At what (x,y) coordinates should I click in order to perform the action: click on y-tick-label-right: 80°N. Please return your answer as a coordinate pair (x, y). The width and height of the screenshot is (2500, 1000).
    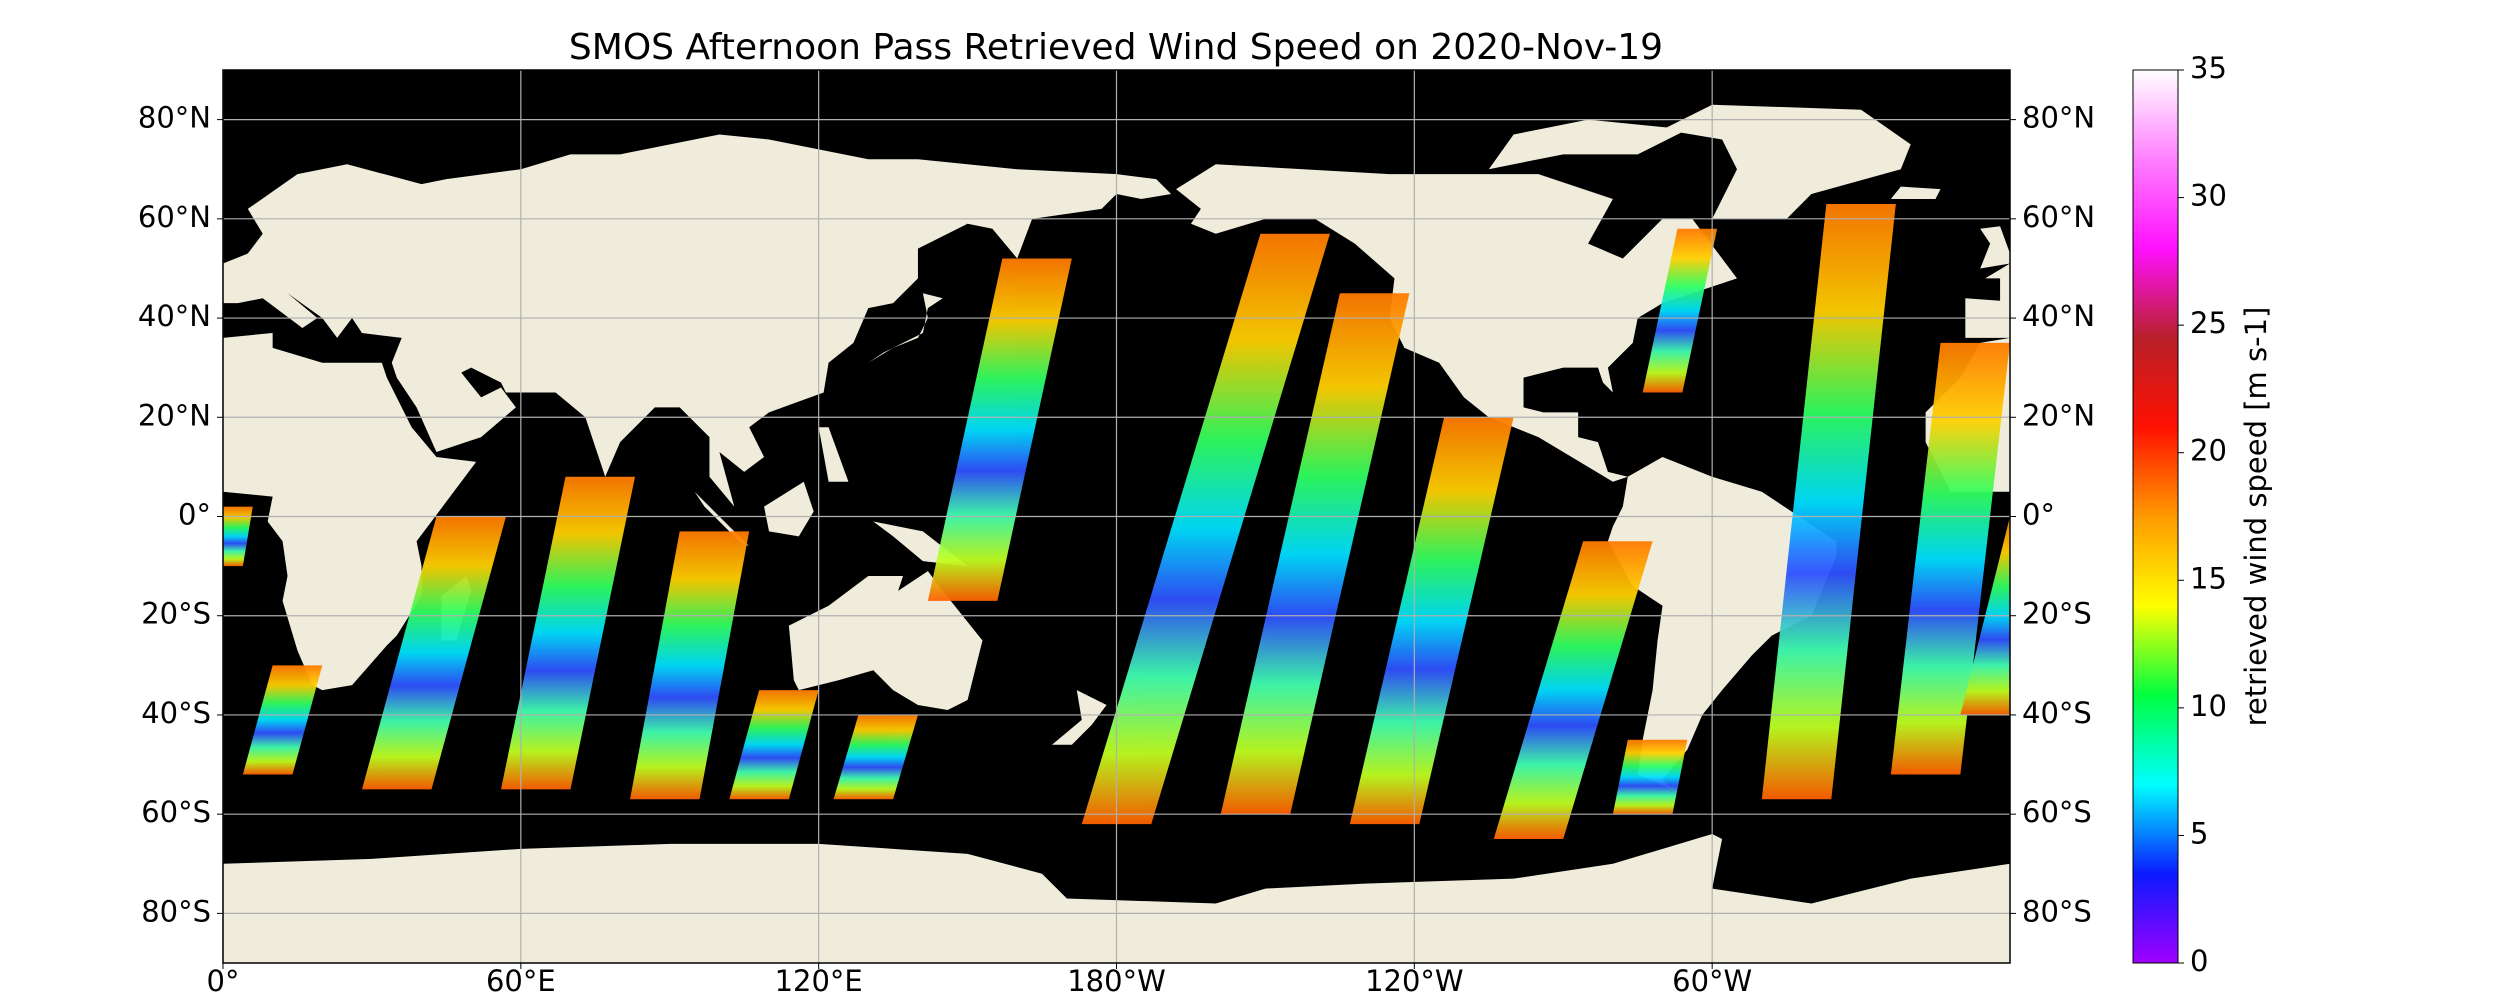
    Looking at the image, I should click on (2058, 118).